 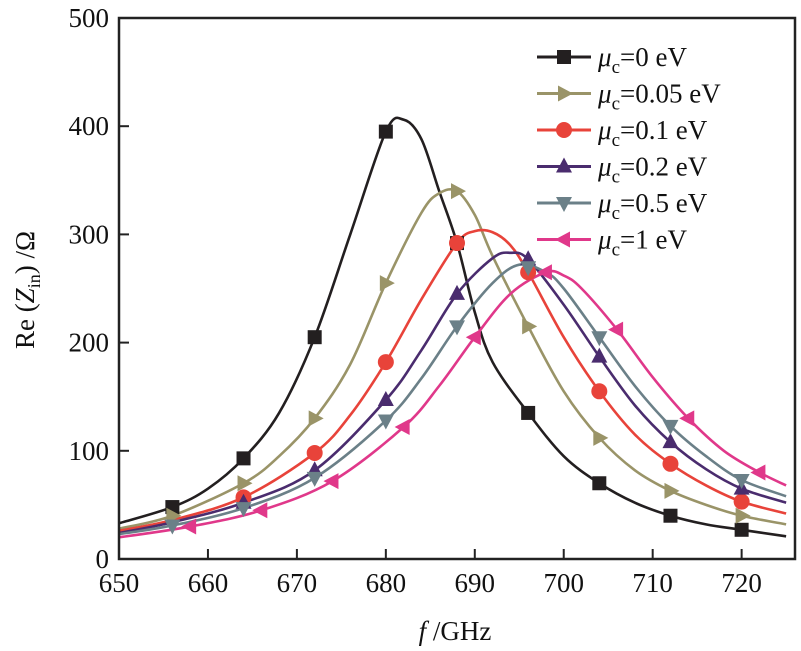 I want to click on x-tick-label: 700, so click(x=563, y=583).